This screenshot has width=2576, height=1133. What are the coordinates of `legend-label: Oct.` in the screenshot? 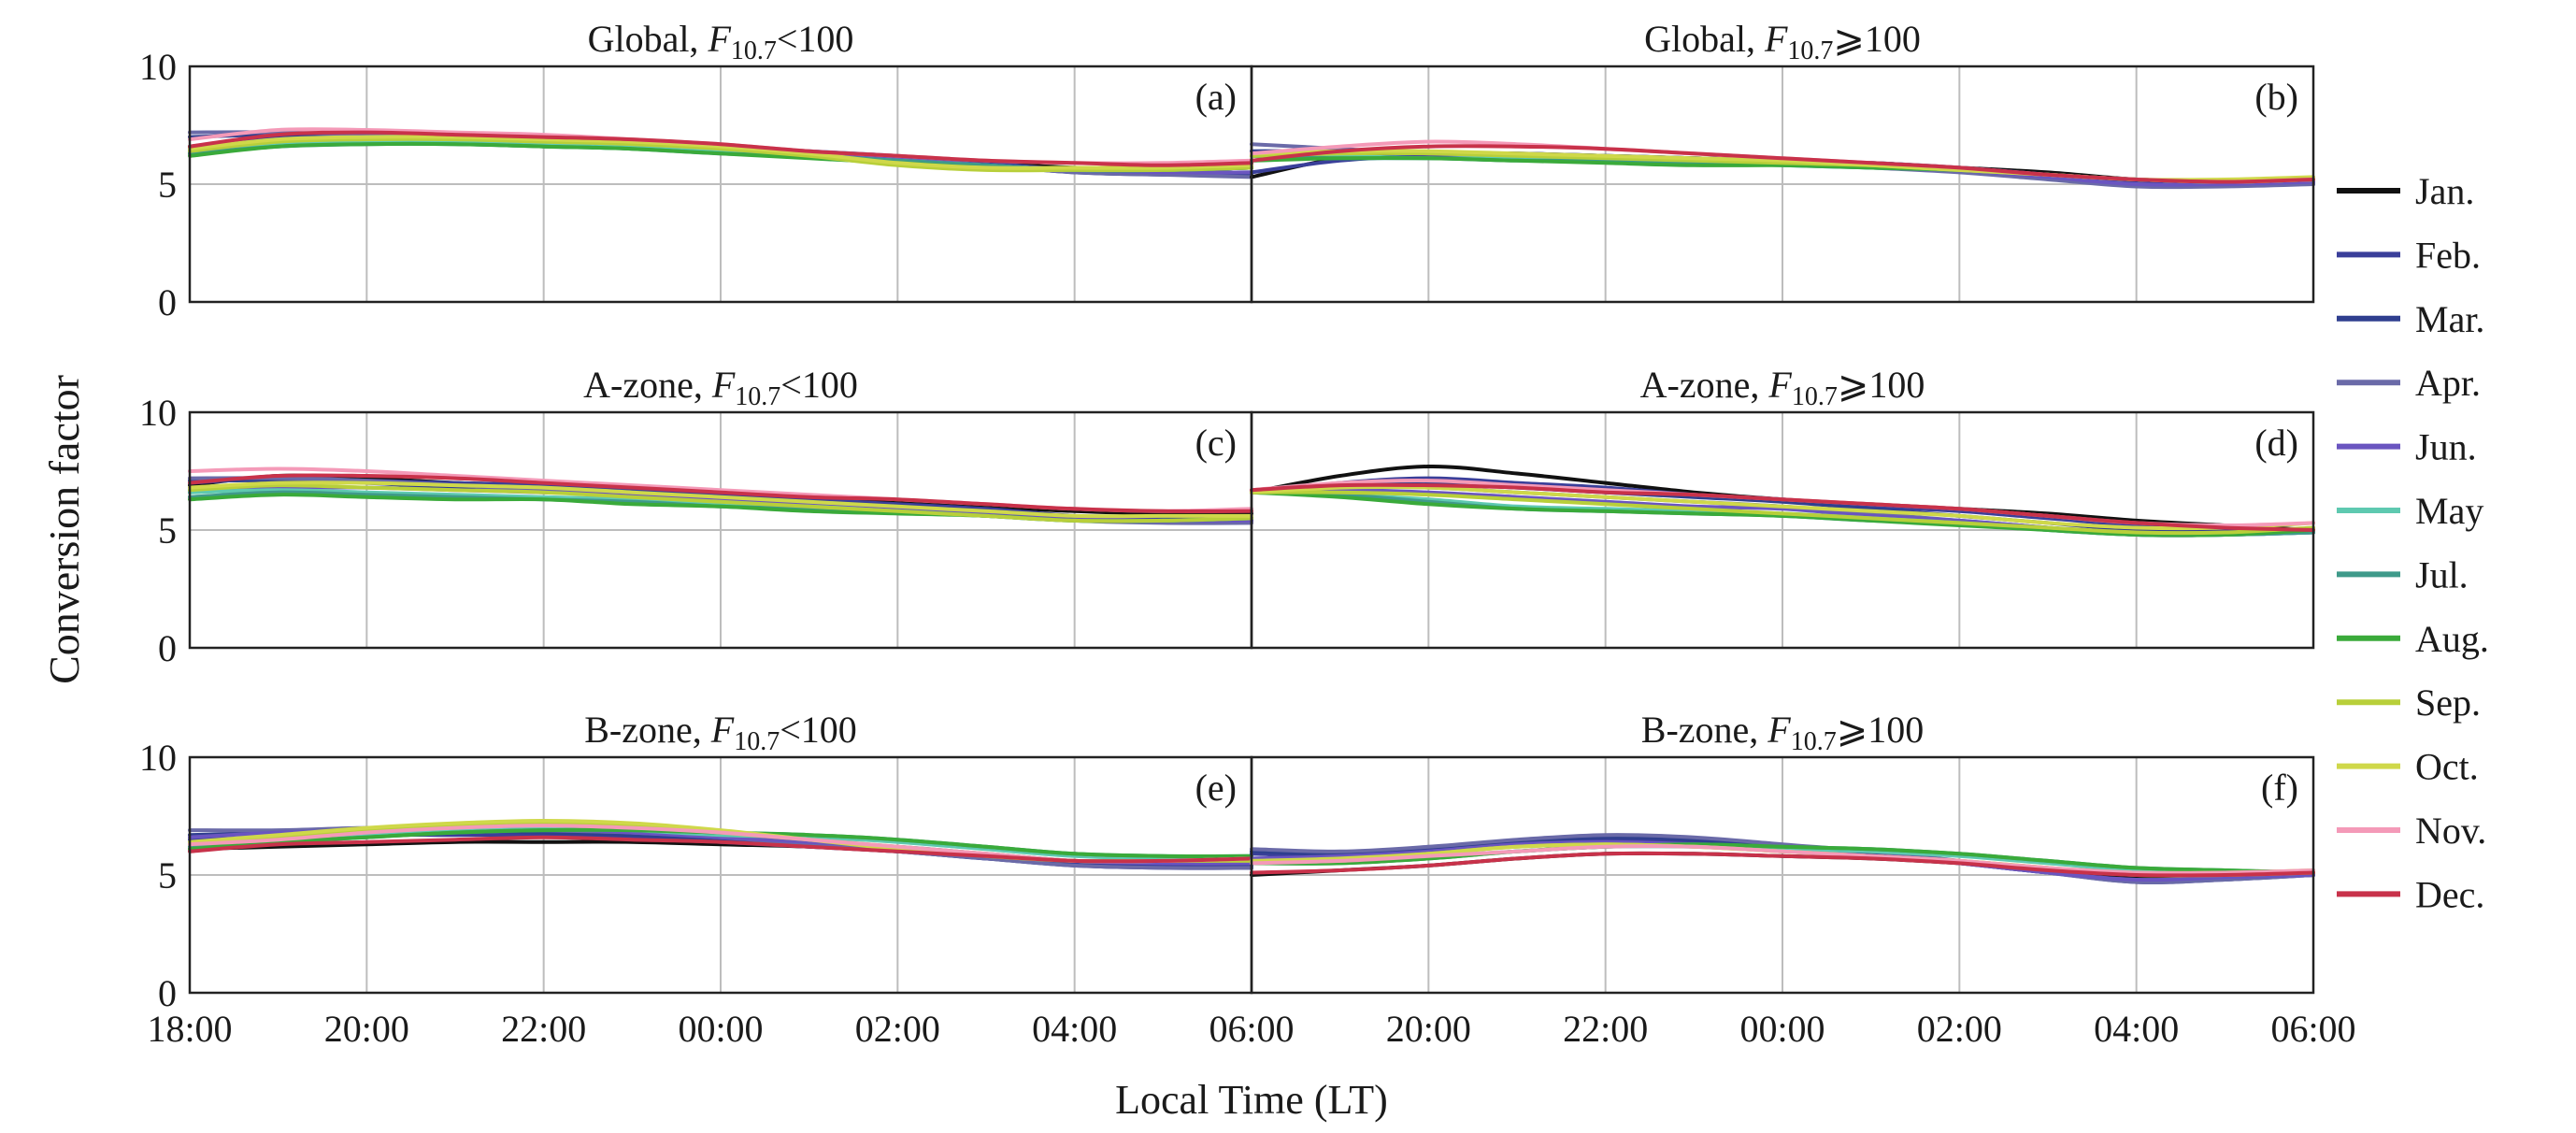 It's located at (2447, 767).